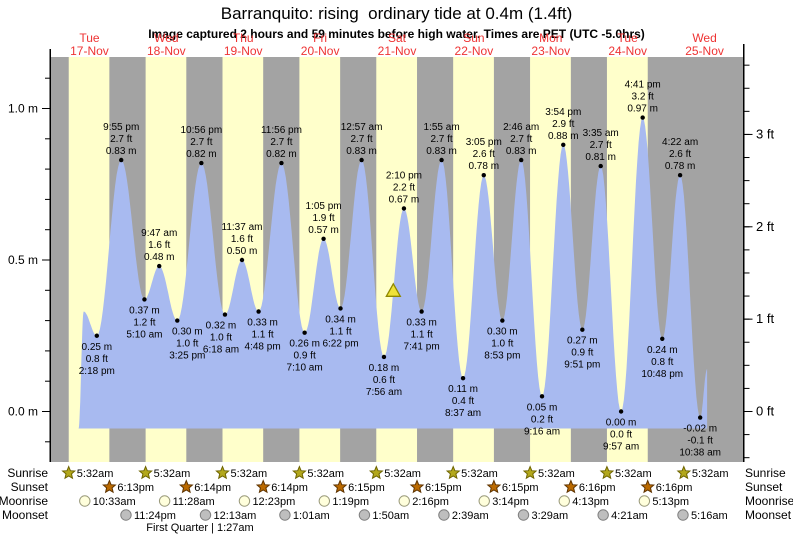  Describe the element at coordinates (621, 435) in the screenshot. I see `low-tide-label-line: 0.0 ft` at that location.